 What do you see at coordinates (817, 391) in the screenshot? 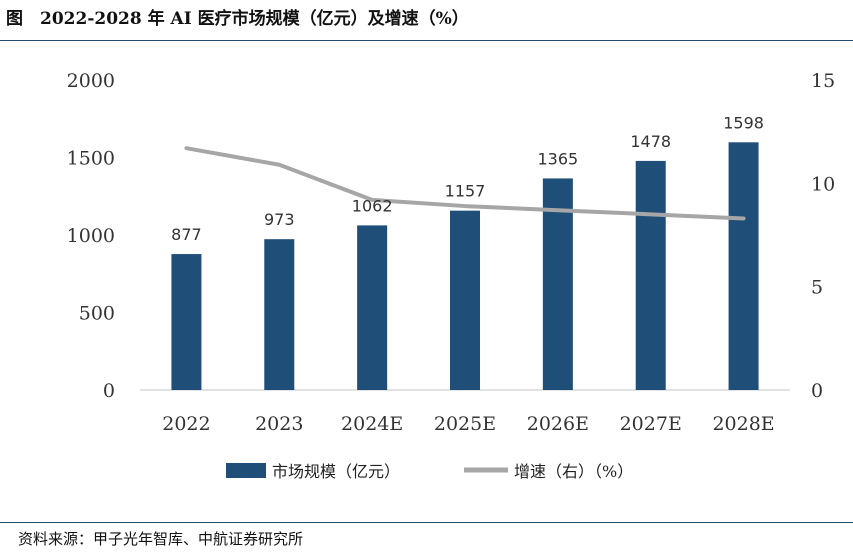
I see `right-y-tick-label: 0` at bounding box center [817, 391].